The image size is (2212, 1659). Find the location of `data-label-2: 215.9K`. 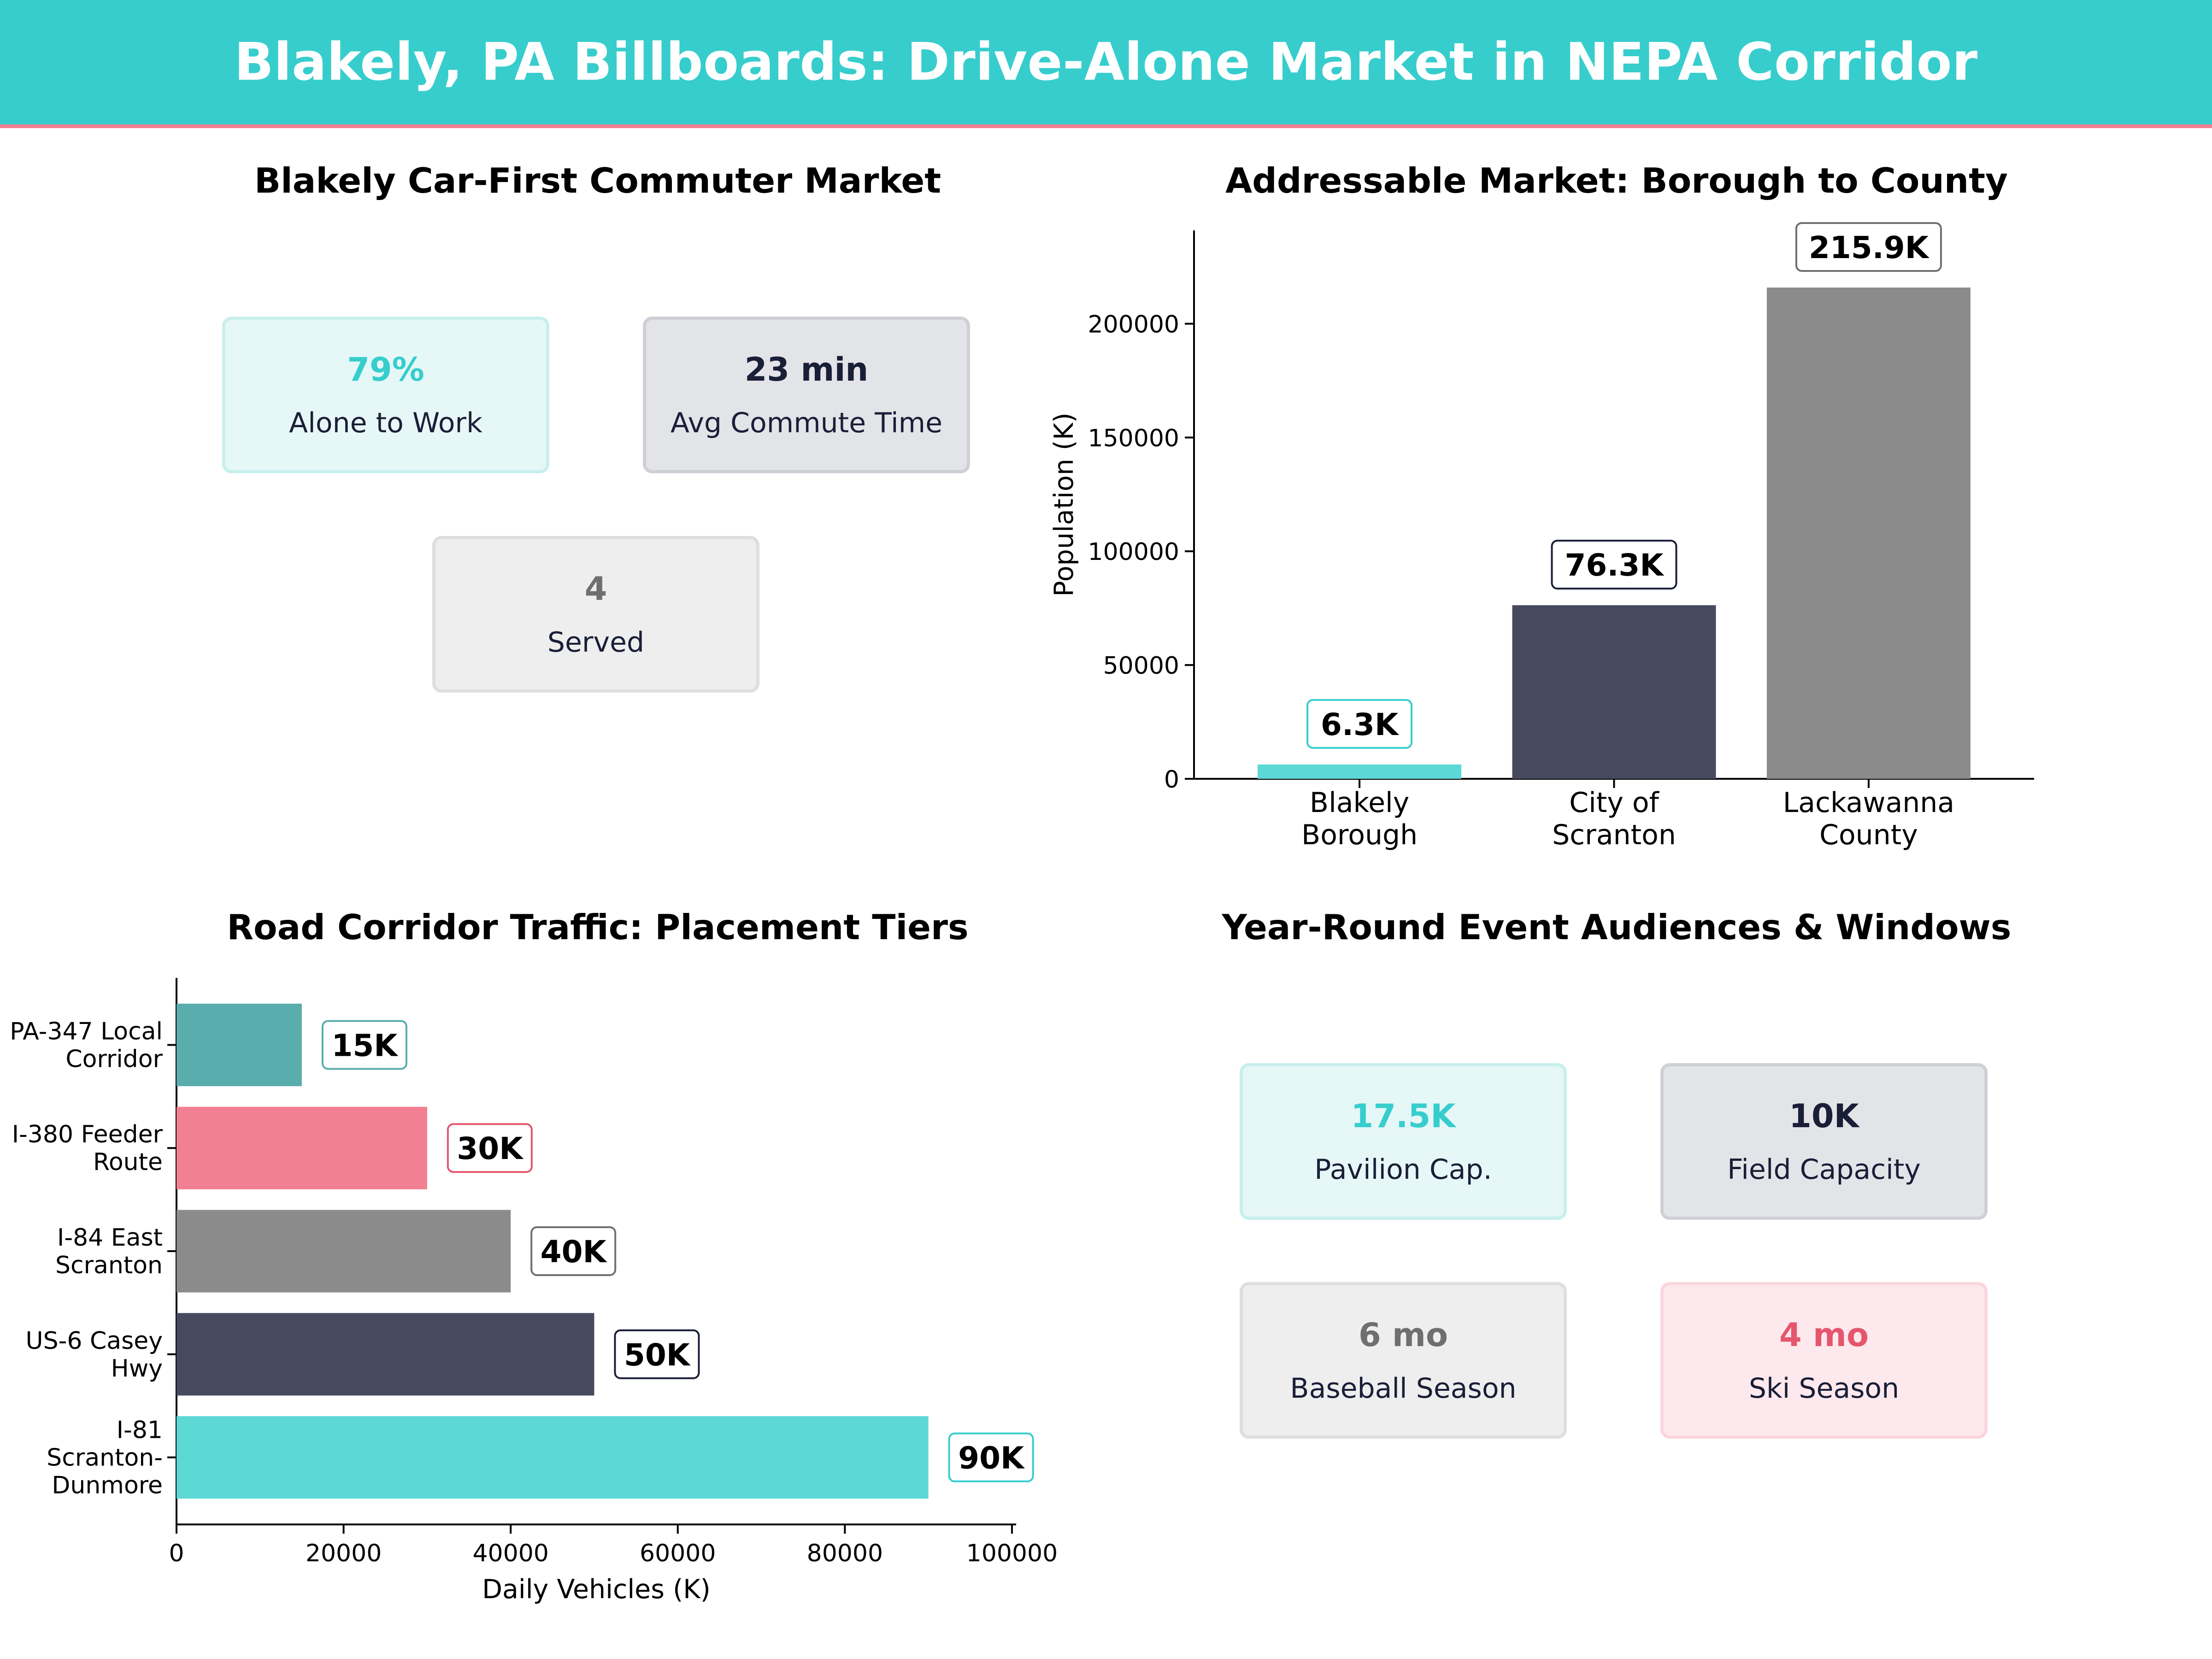

data-label-2: 215.9K is located at coordinates (1869, 247).